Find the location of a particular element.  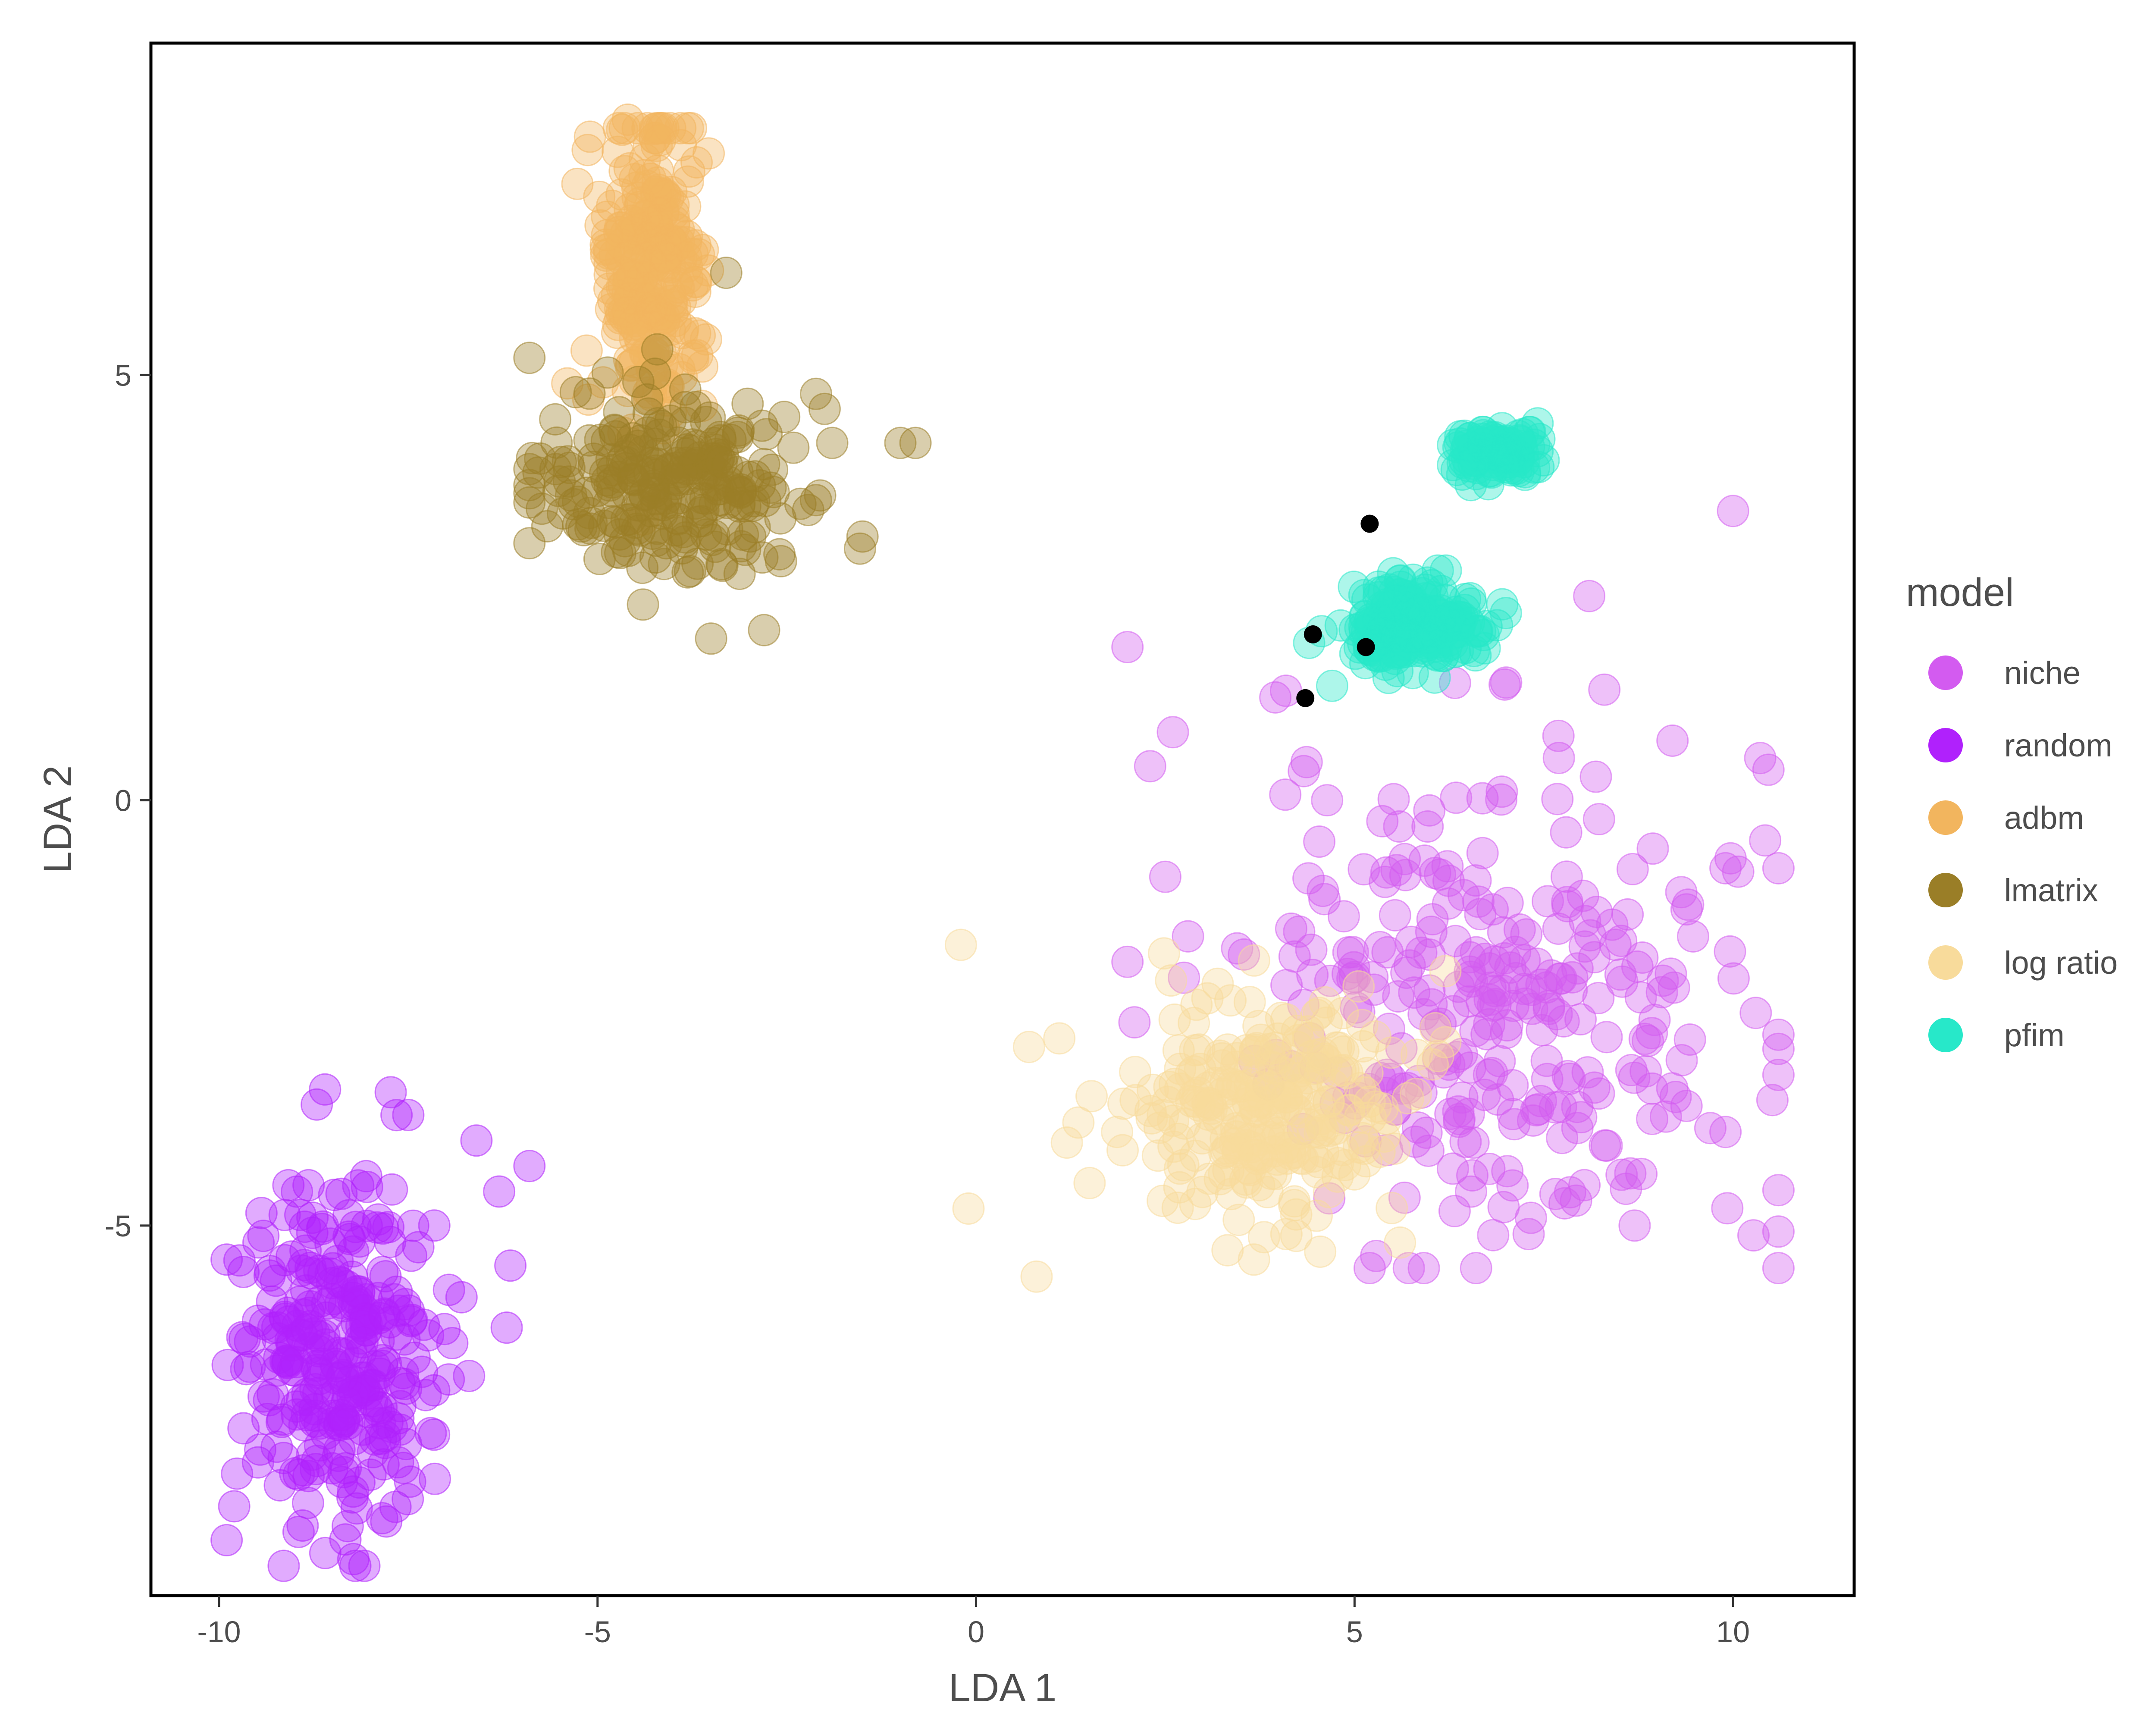

y-axis-title: LDA 2 is located at coordinates (58, 819).